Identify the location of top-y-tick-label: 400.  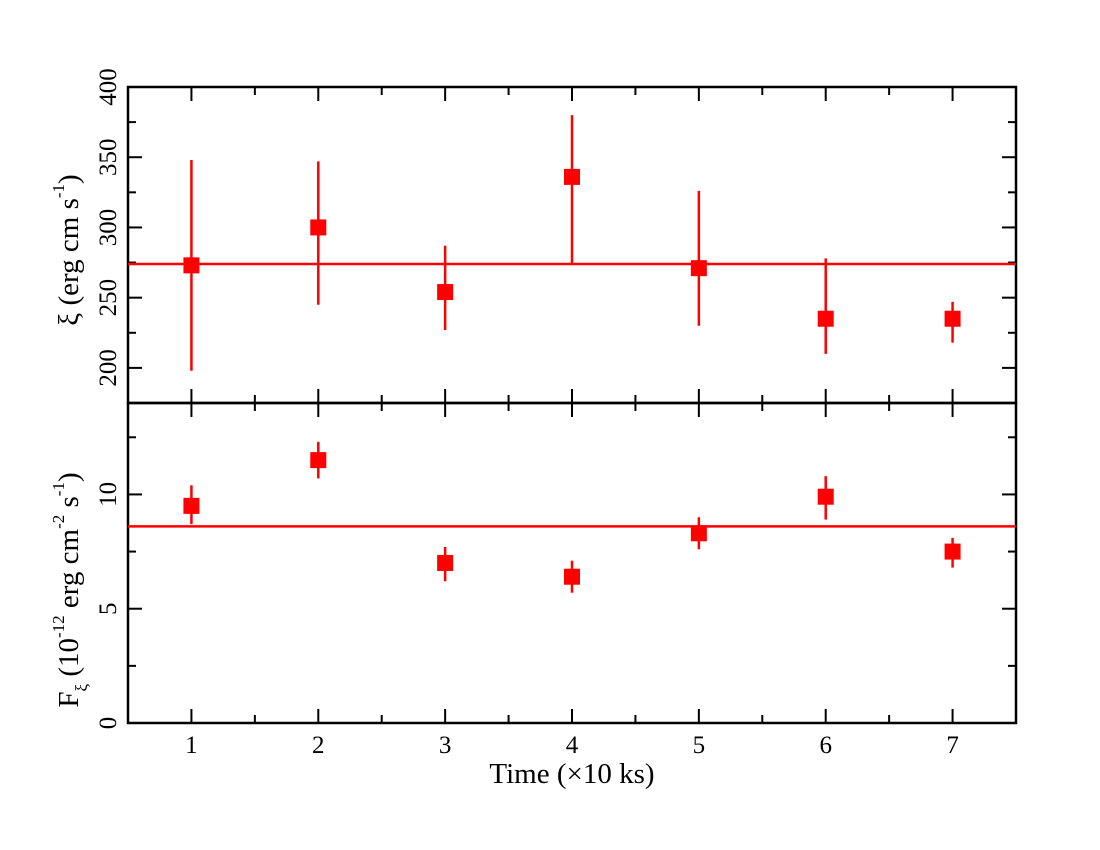
(108, 87).